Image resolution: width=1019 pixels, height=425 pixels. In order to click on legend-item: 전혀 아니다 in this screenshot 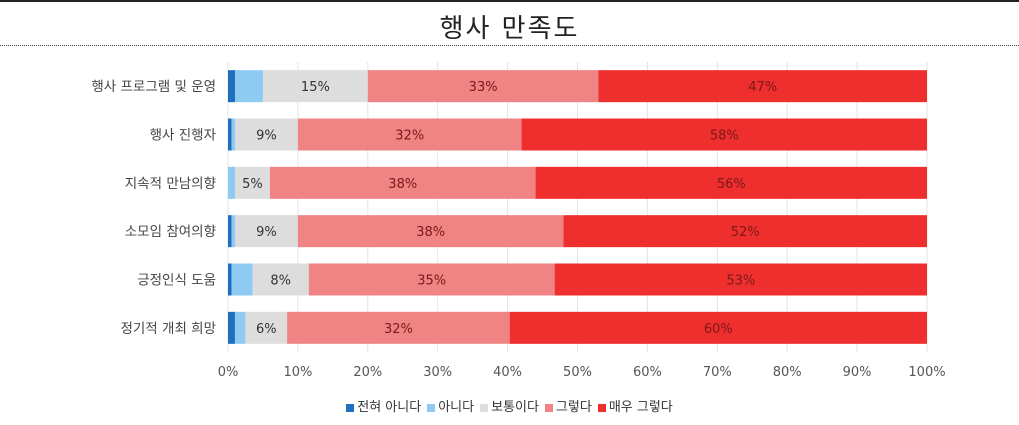, I will do `click(383, 405)`.